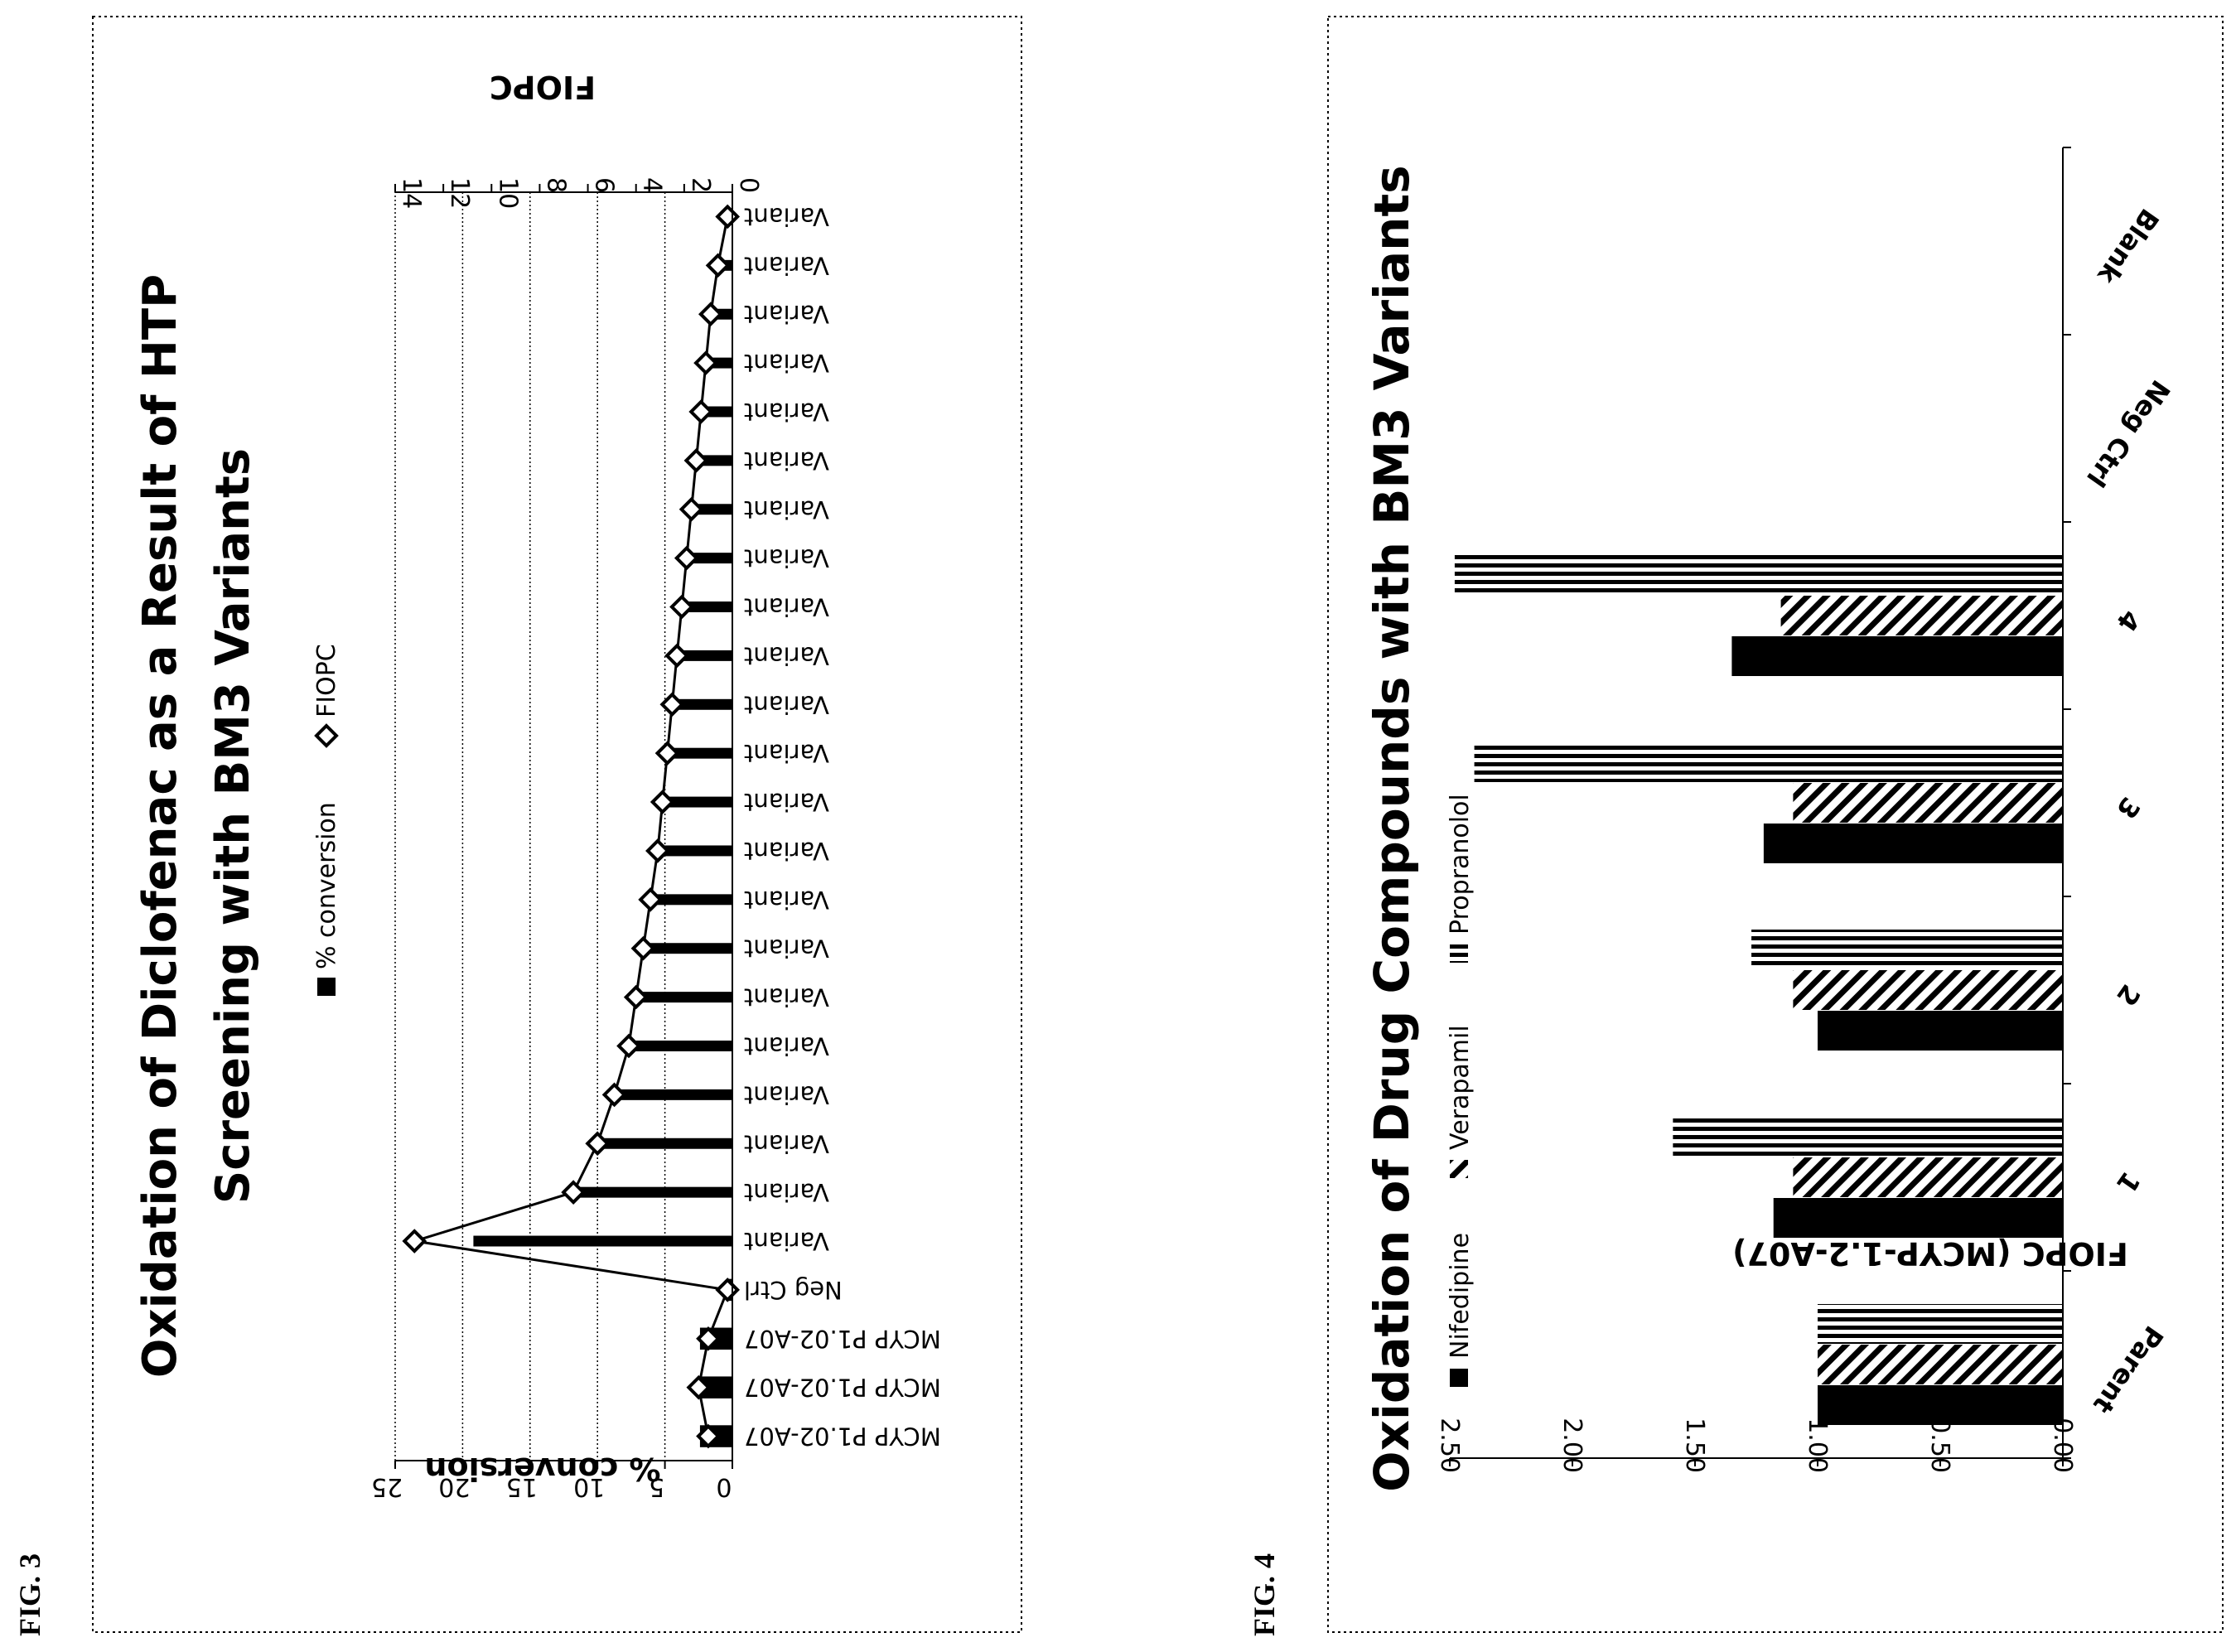 Image resolution: width=2236 pixels, height=1652 pixels. I want to click on category-label: 1, so click(2128, 1182).